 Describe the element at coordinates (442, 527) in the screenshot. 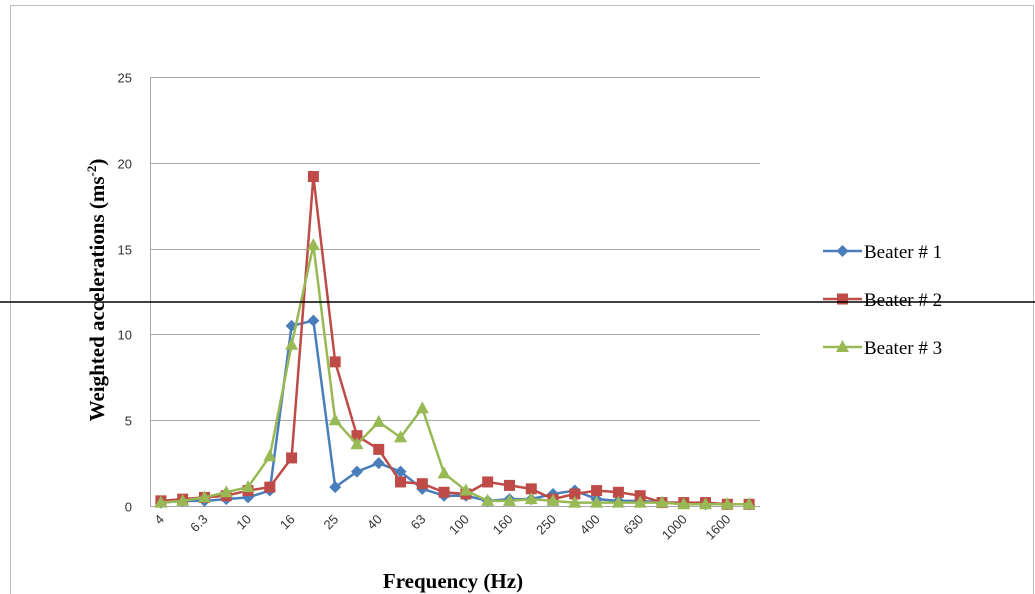

I see `x-tick-labels: 4 6.3 10 16 25 40 63 100 160 250 400 630 1000 1600` at that location.